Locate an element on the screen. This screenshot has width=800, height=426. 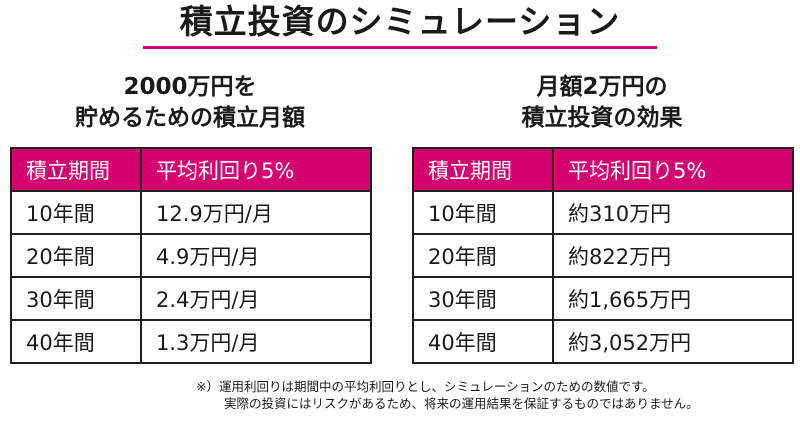
table-row: 40年間 約3,052万円 is located at coordinates (603, 341).